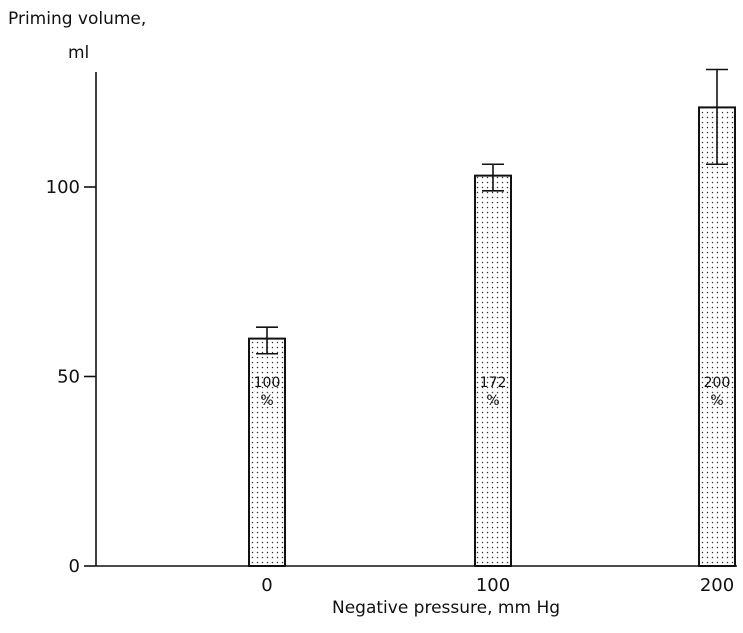 This screenshot has height=633, width=743. What do you see at coordinates (266, 585) in the screenshot?
I see `x-tick-label: 0` at bounding box center [266, 585].